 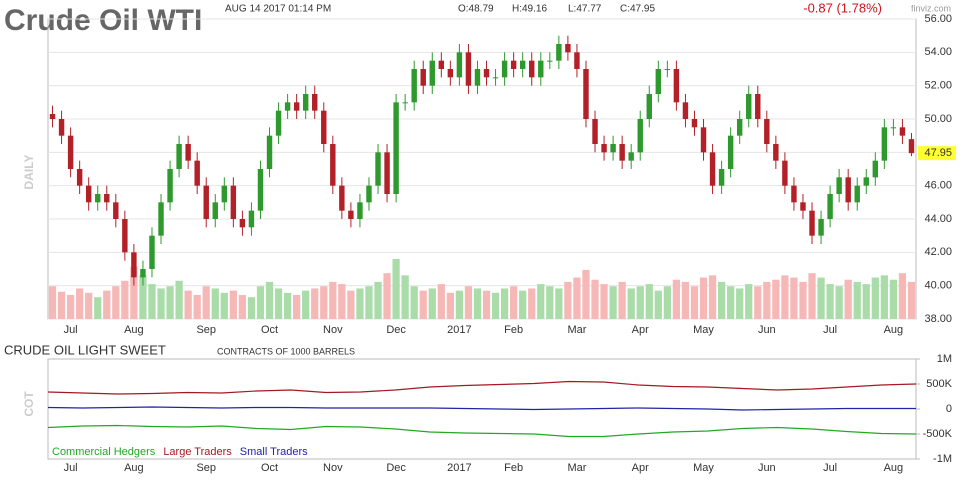 I want to click on y-tick-label: 56.00, so click(x=938, y=19).